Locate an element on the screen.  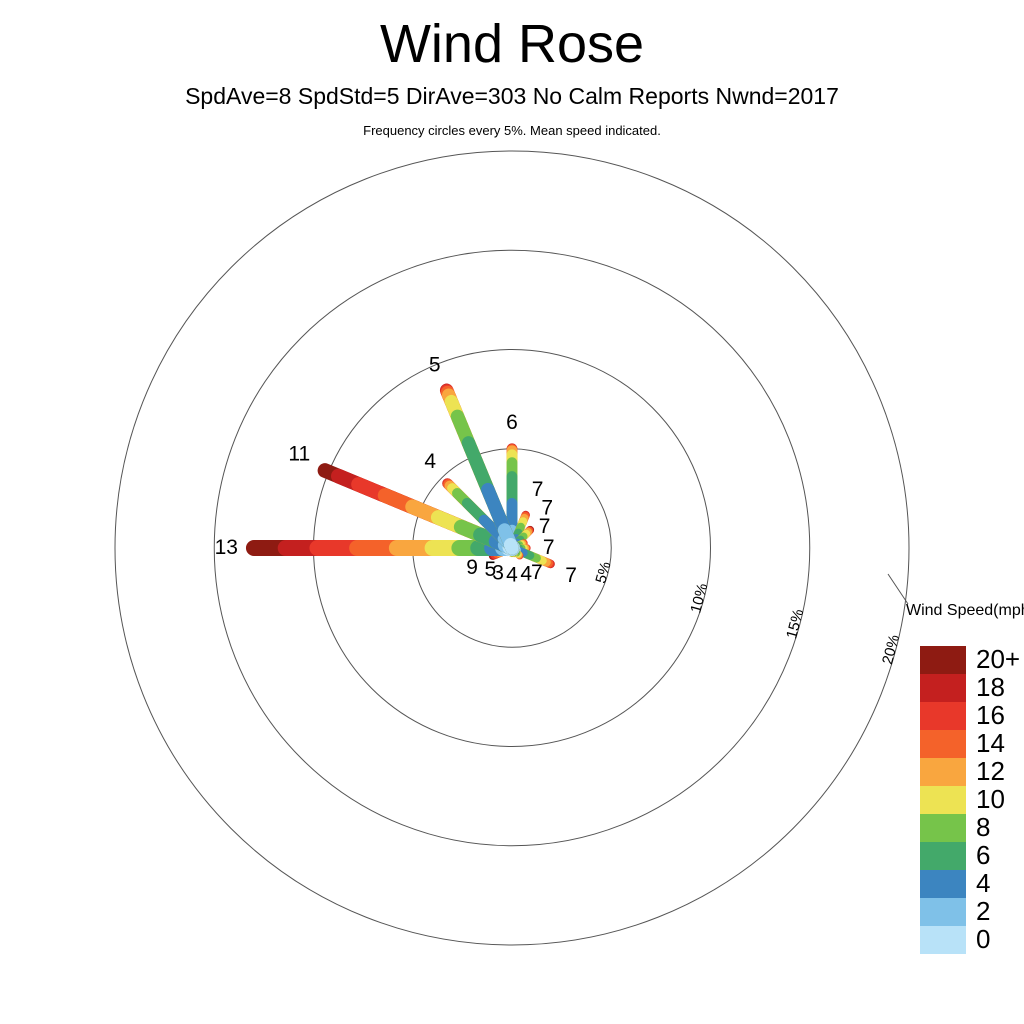
legend-label-6: 6 is located at coordinates (983, 855).